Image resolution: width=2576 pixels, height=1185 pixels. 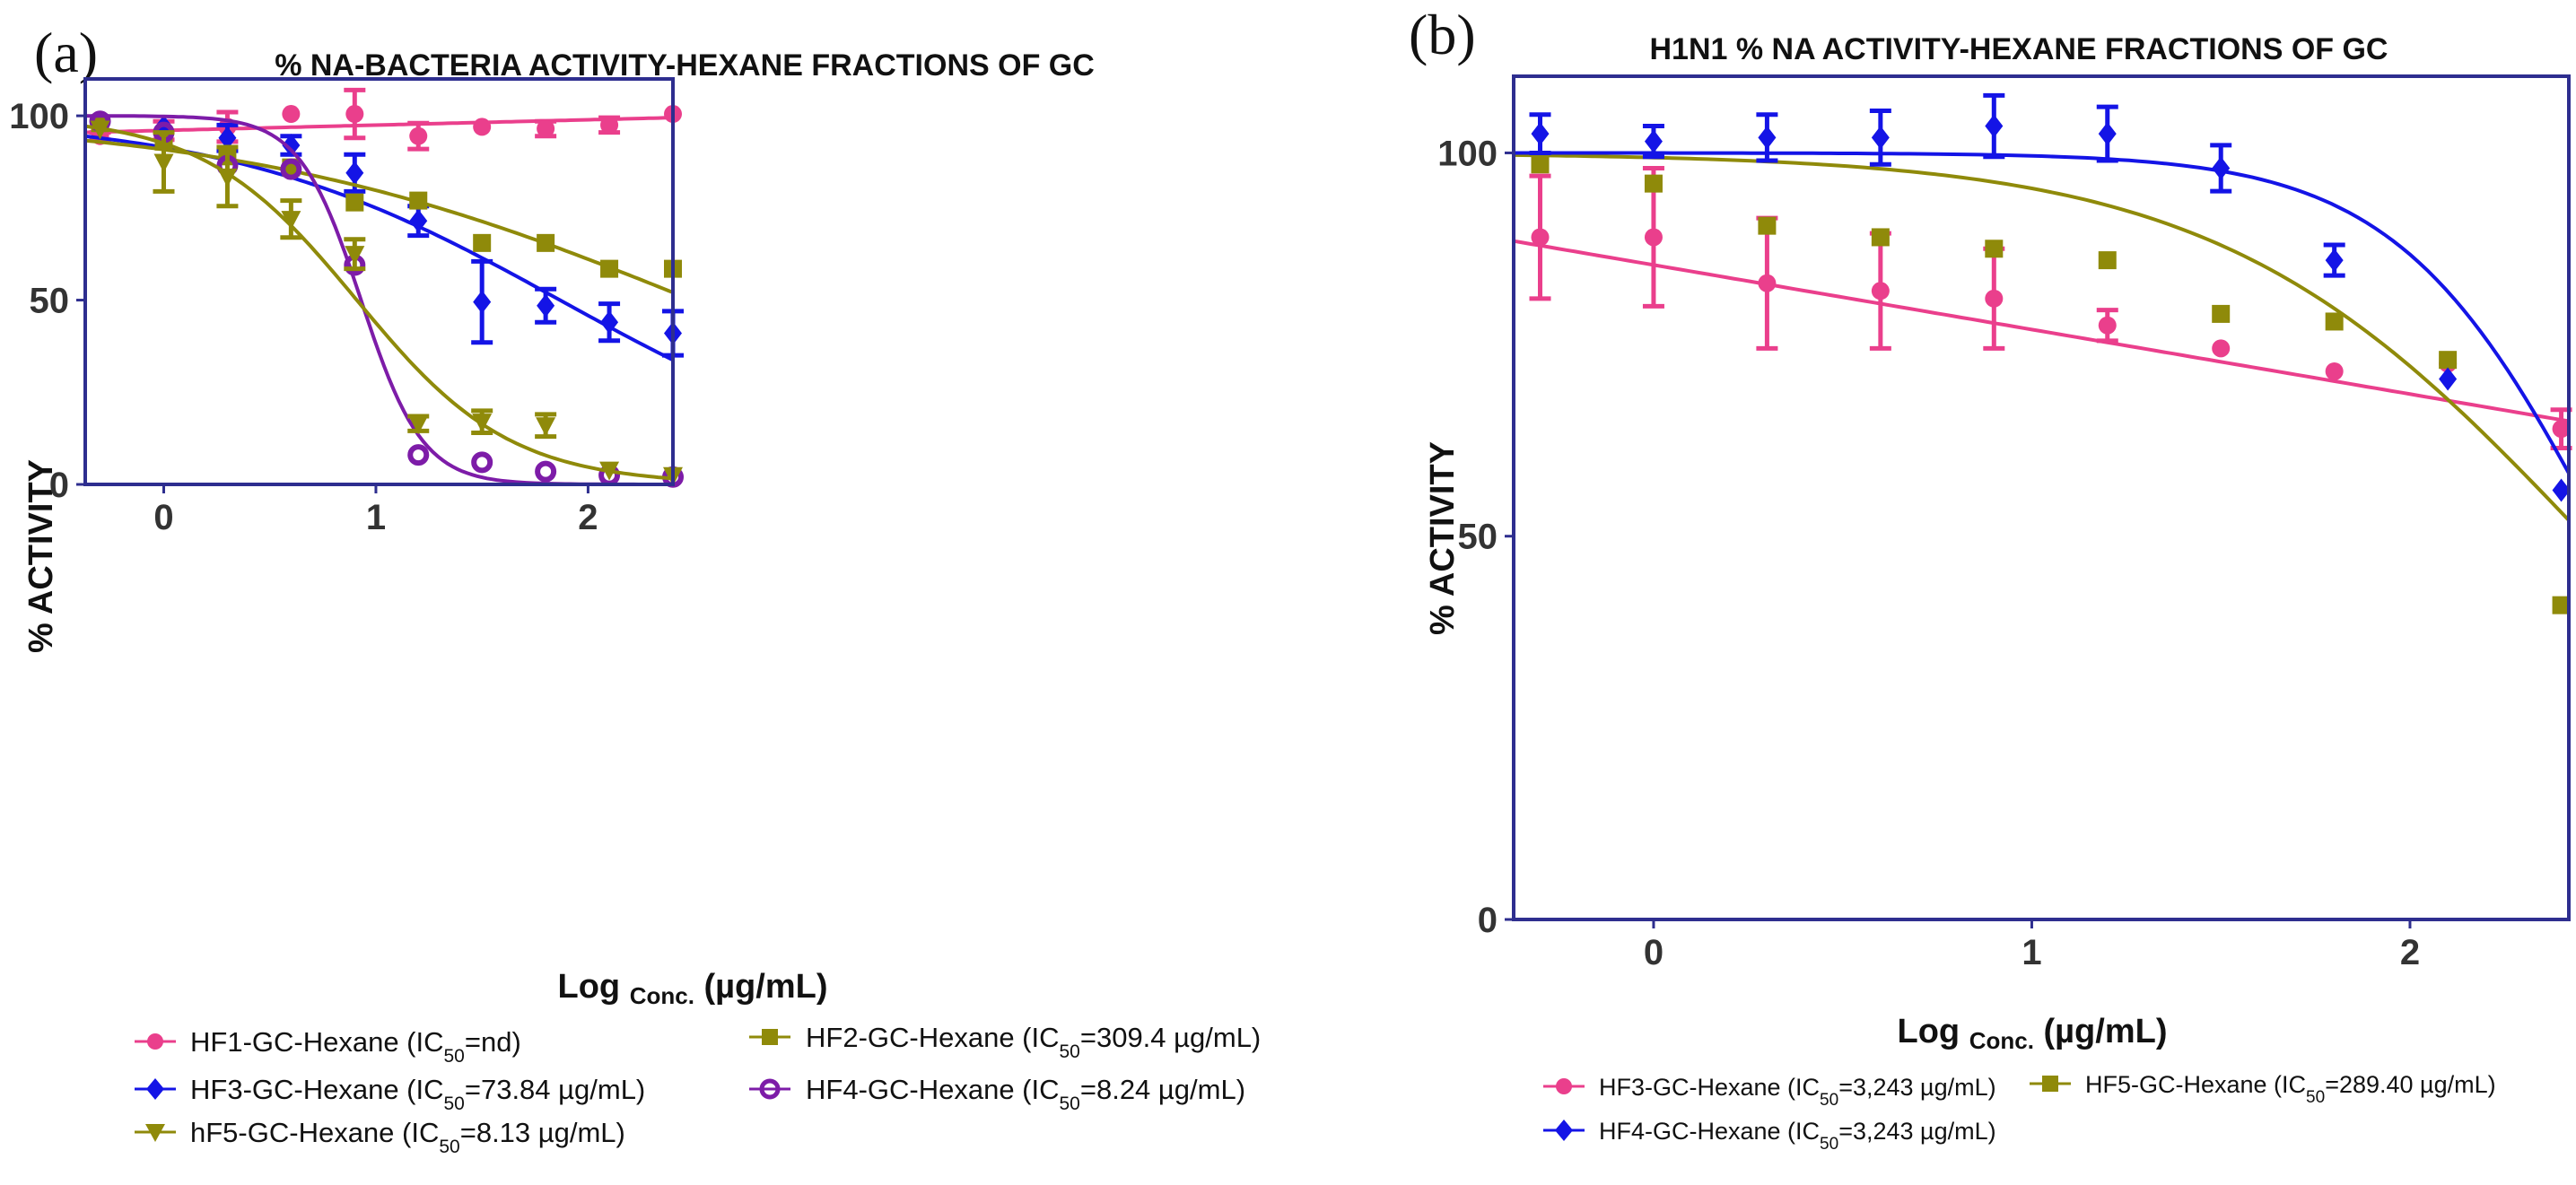 I want to click on legend-a-item-hf4: HF4-GC-Hexane (IC50=8.24 µg/mL), so click(x=997, y=1094).